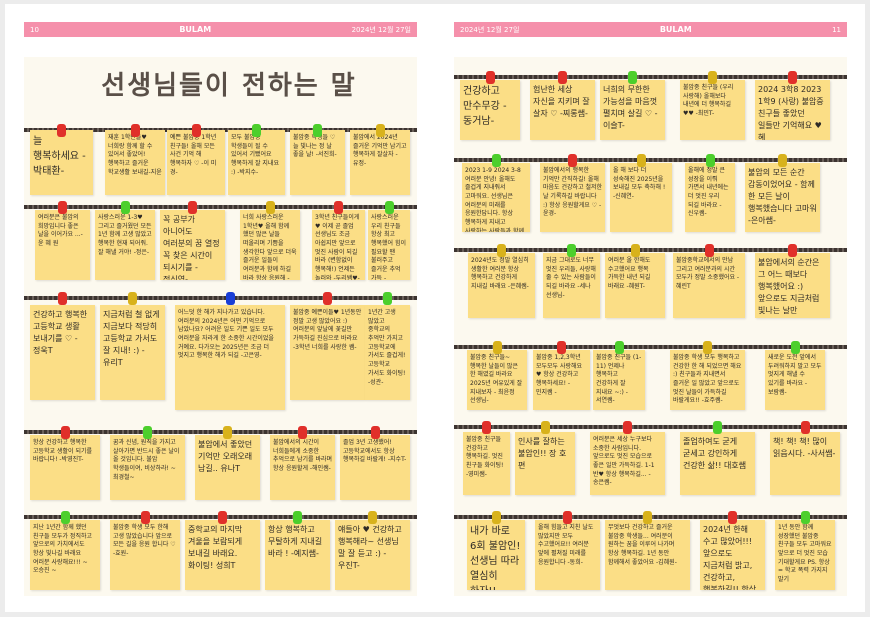  I want to click on note-text: 불암중 친구들 건강하고 행복하길. 멋진 친구들 화이팅! -영미쌤-, so click(485, 457).